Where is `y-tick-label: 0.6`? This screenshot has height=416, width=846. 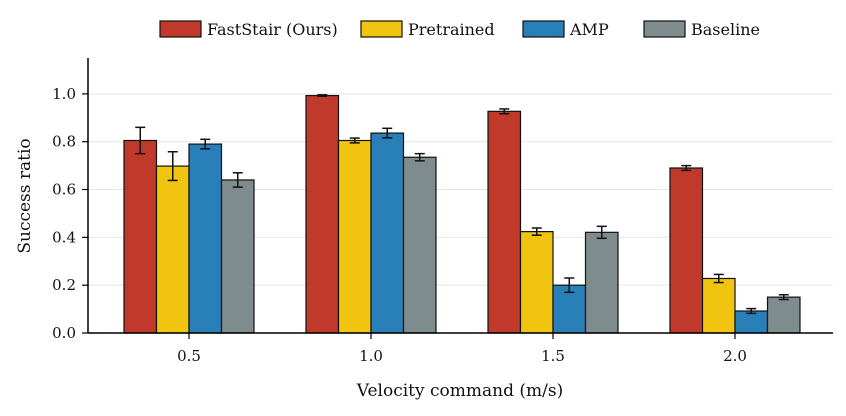 y-tick-label: 0.6 is located at coordinates (64, 190).